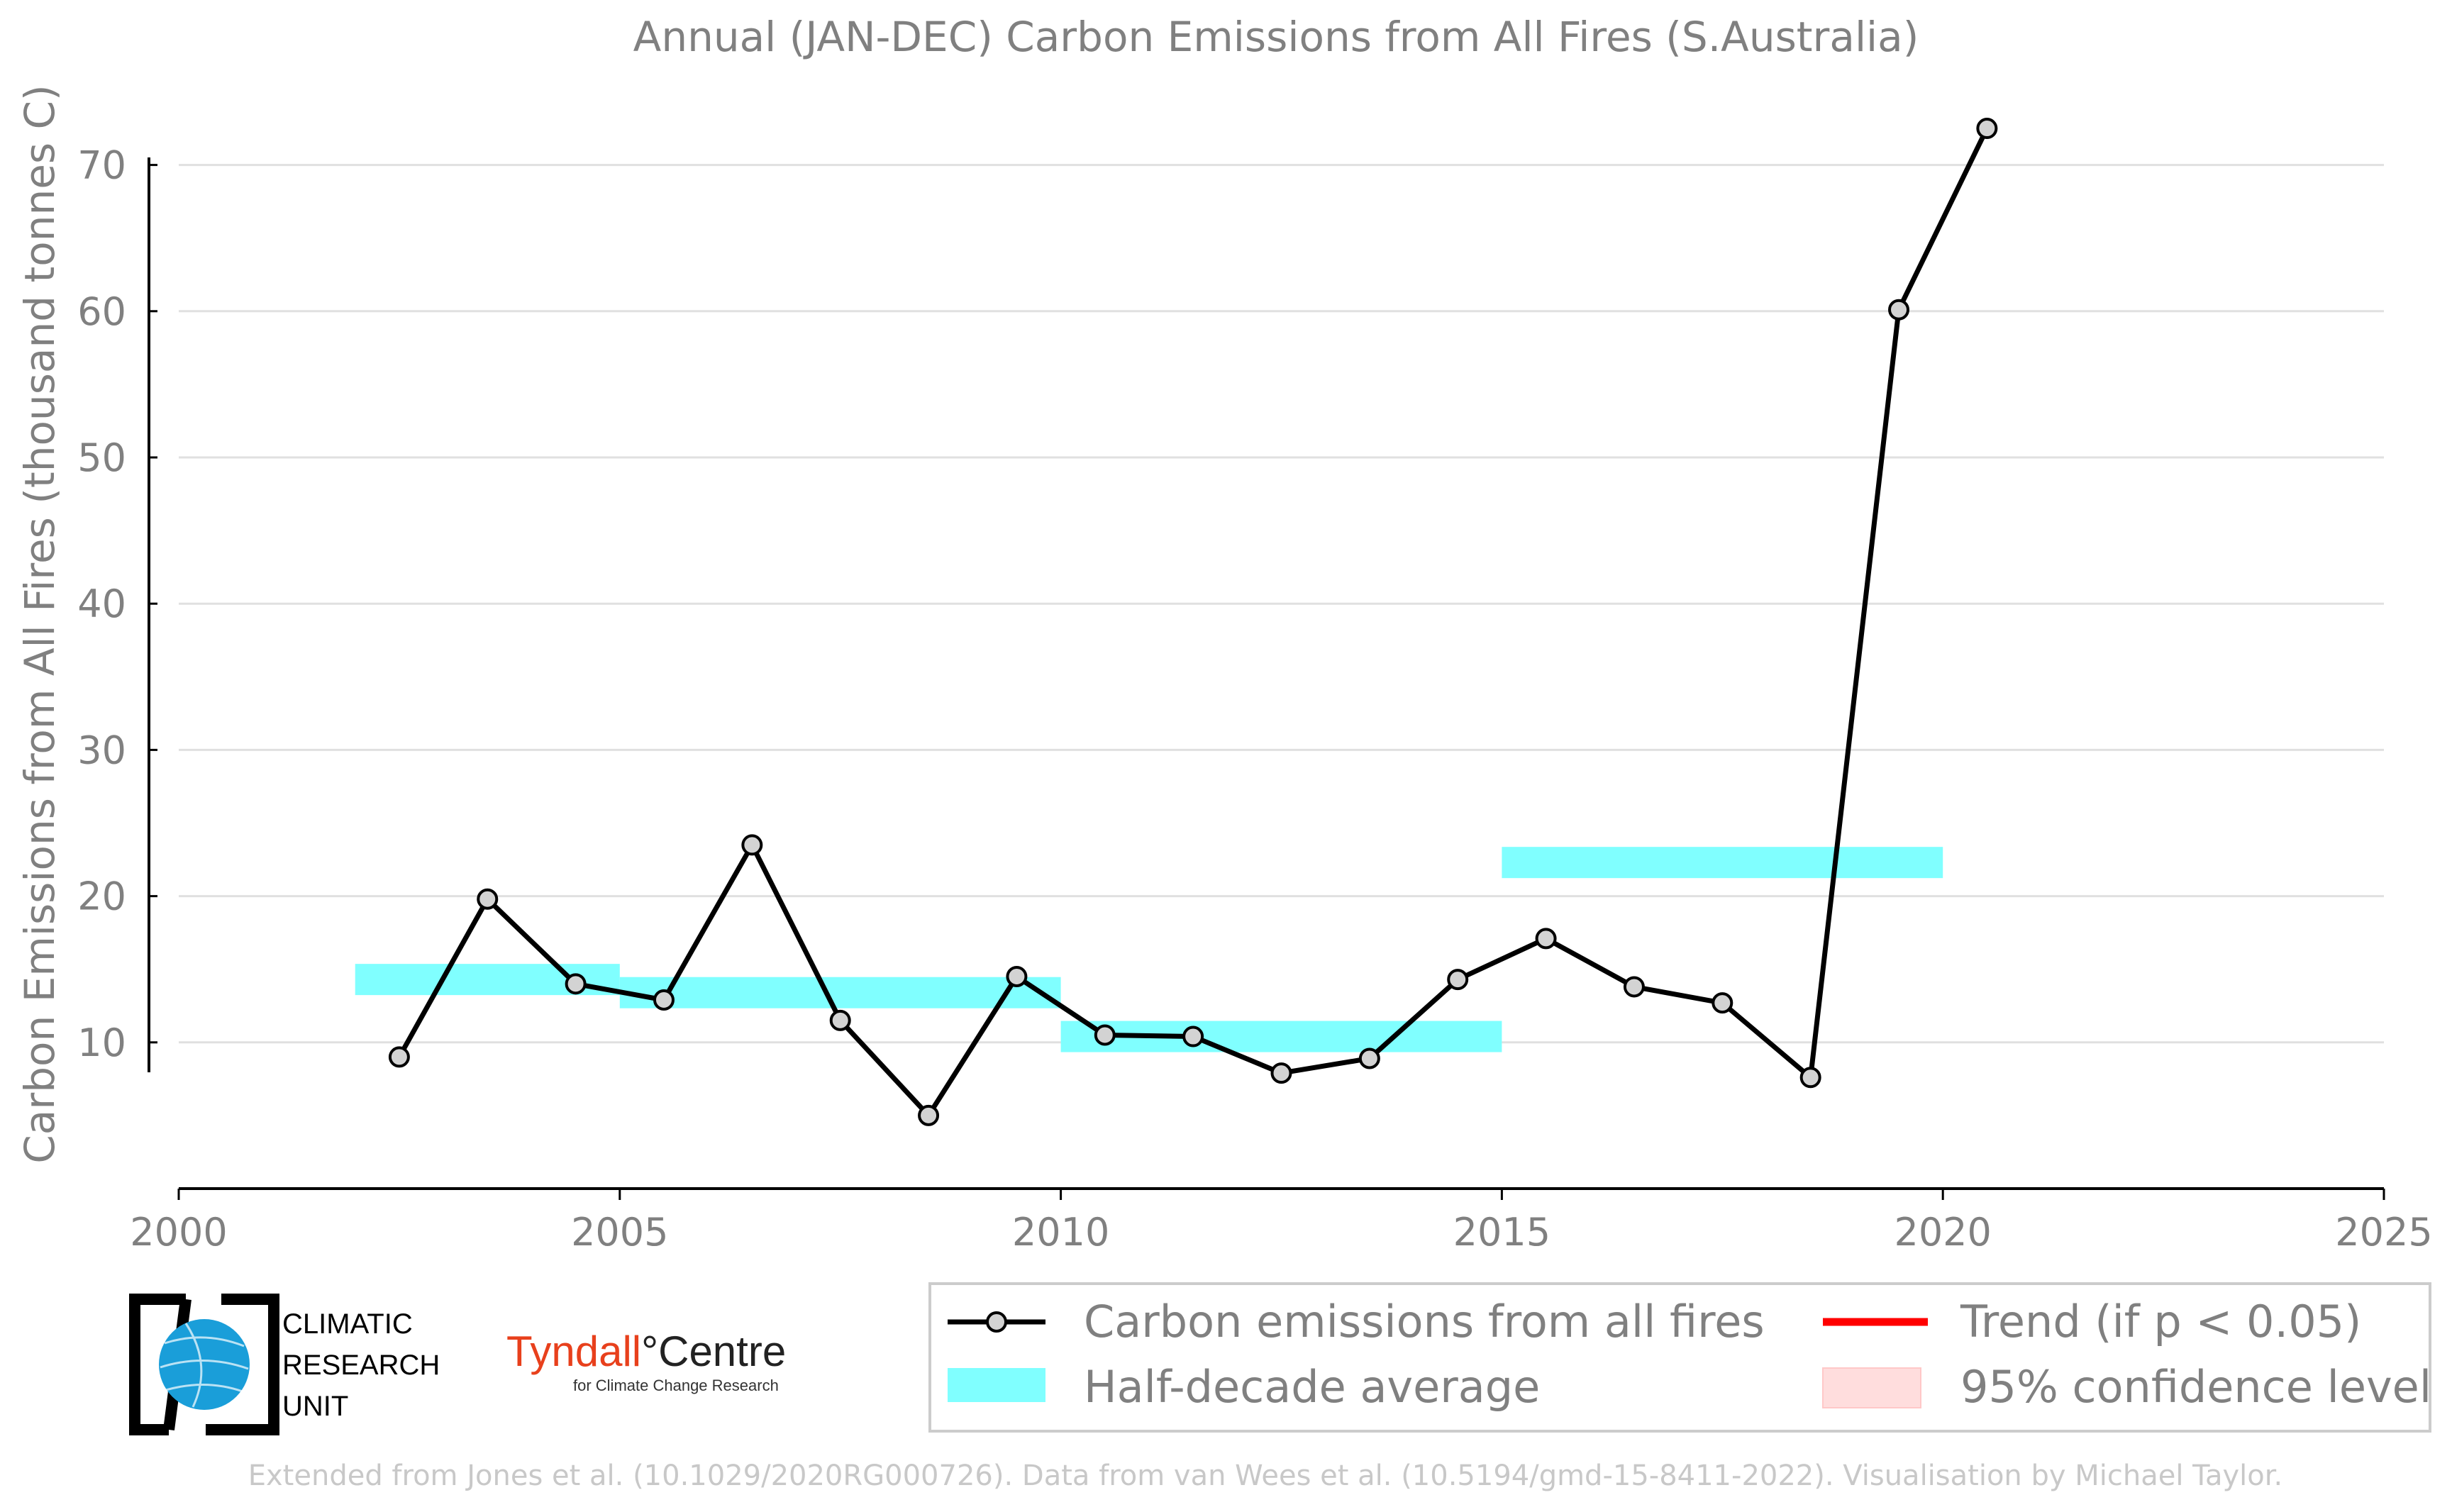  I want to click on data-point-2014.5, so click(1458, 980).